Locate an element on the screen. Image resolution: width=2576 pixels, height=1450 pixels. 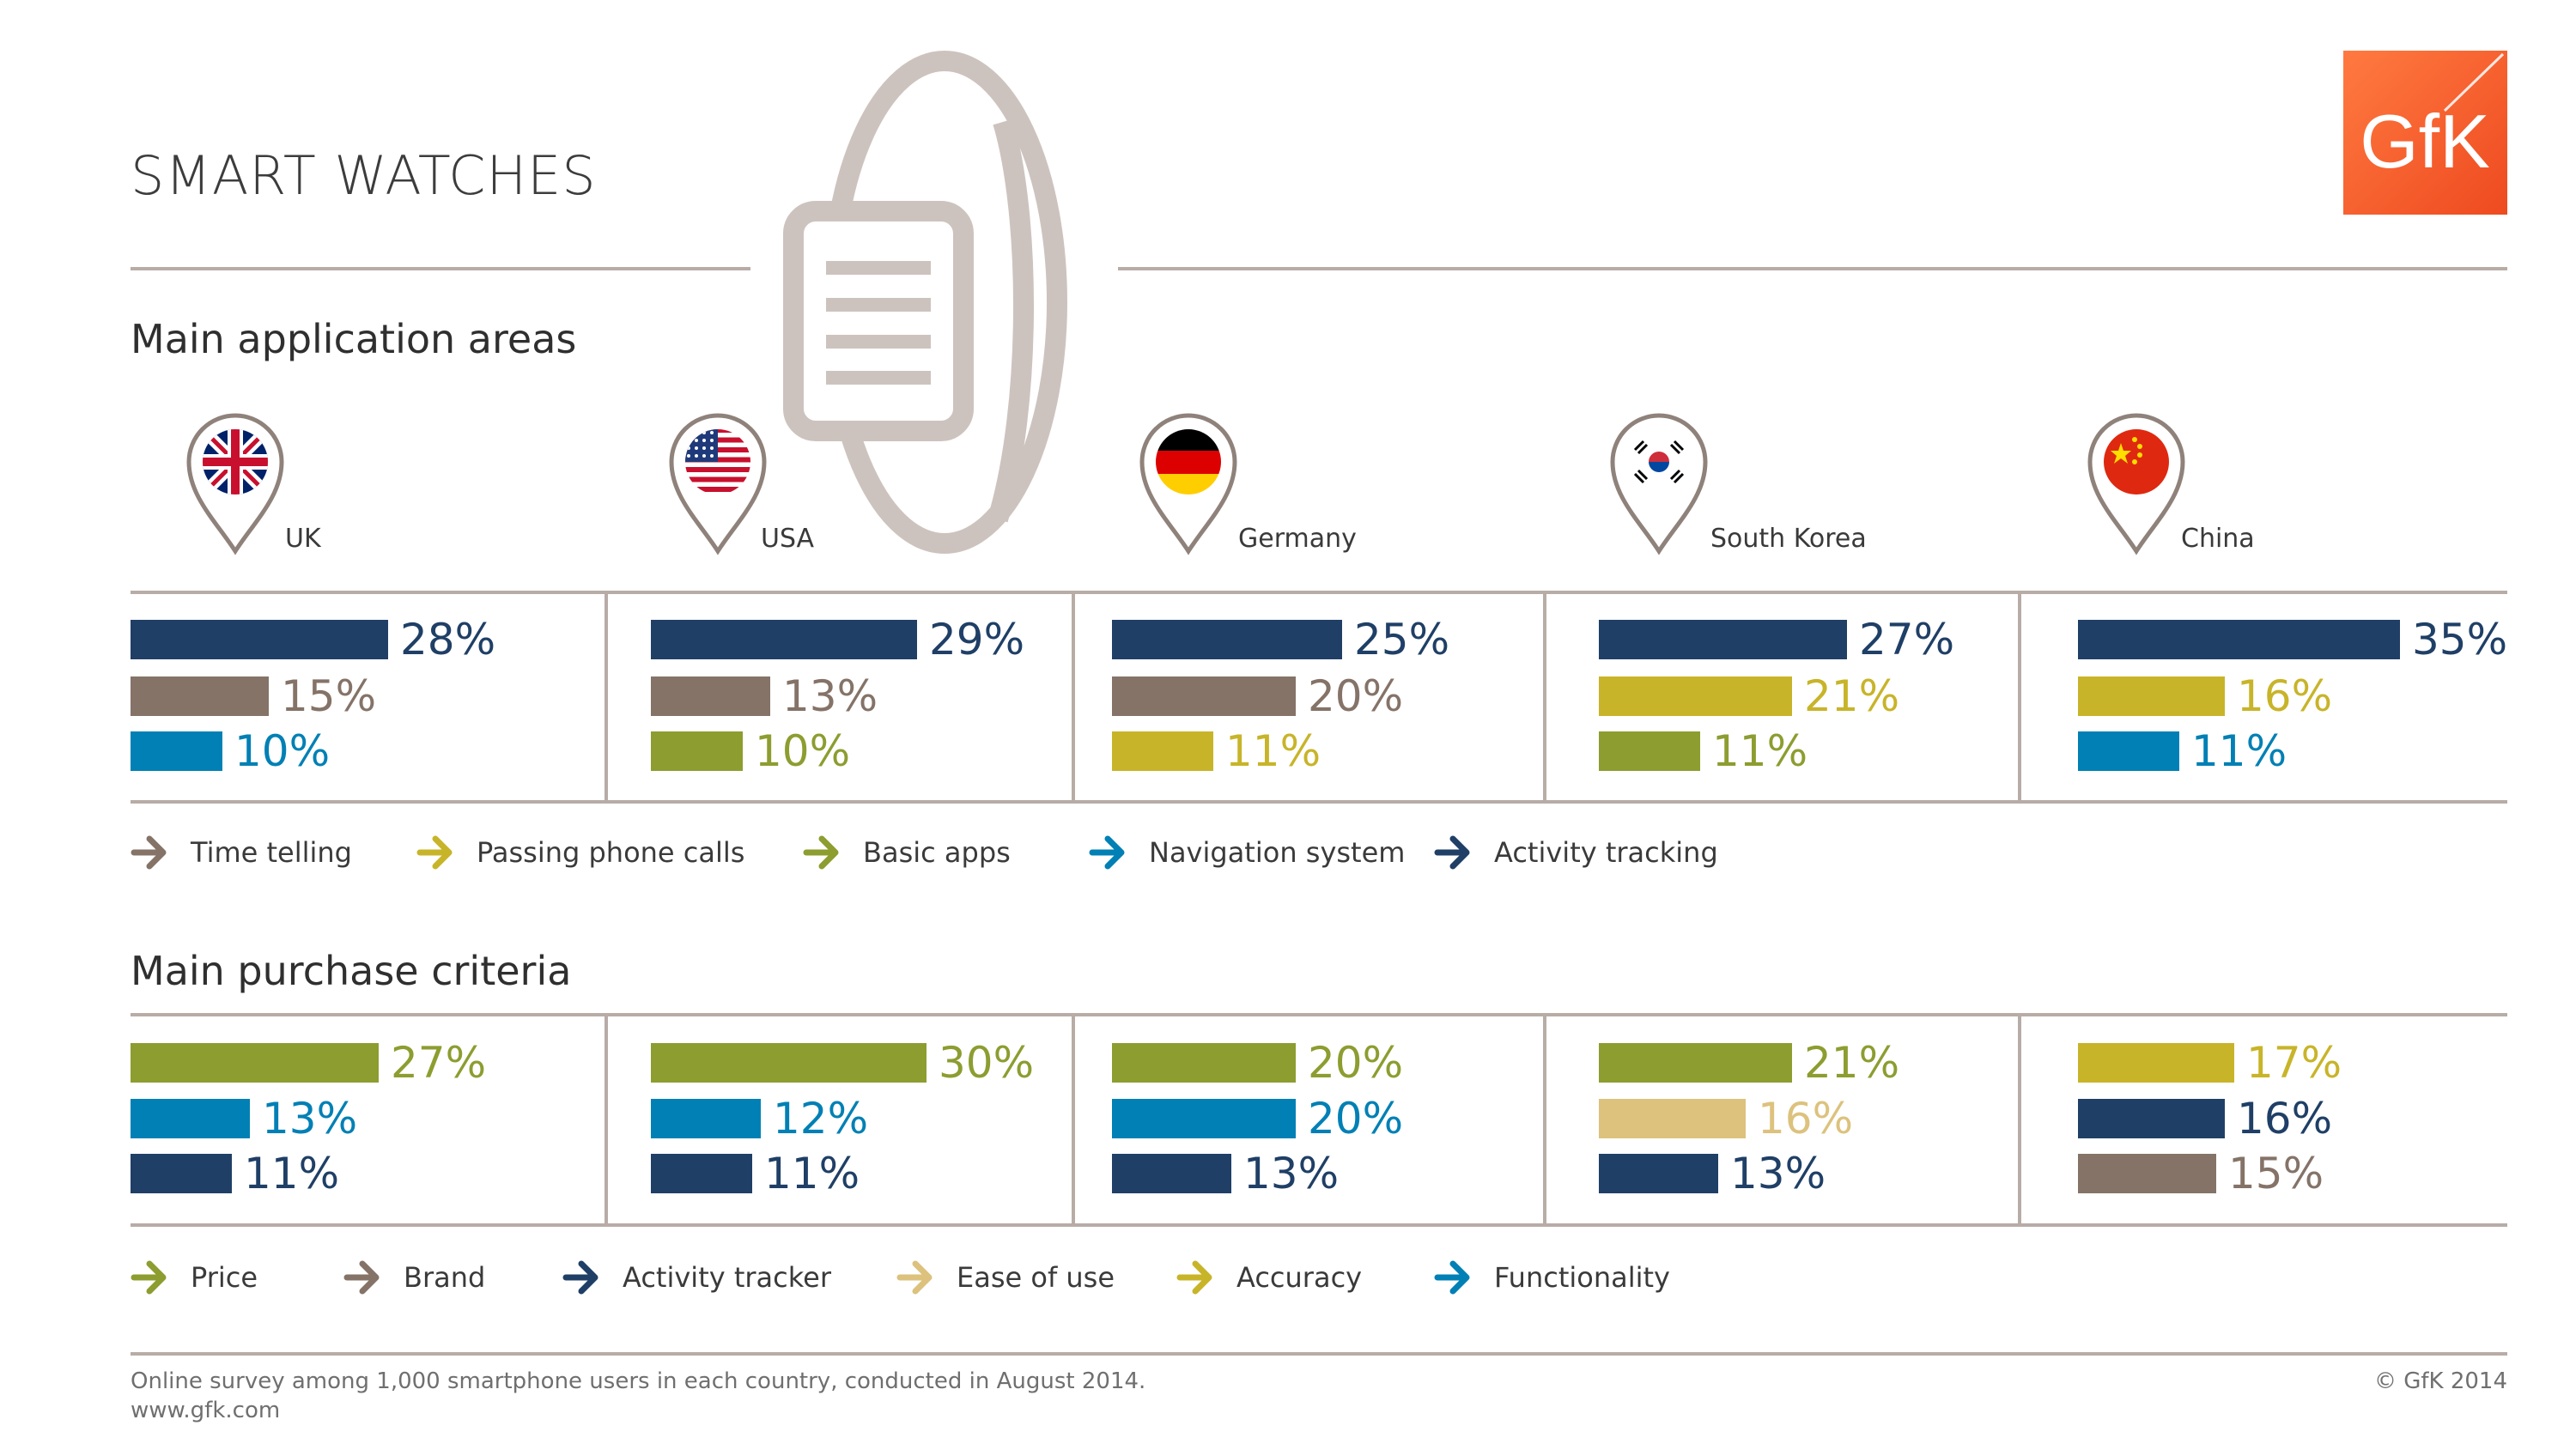
bar-germany-activity-tracker is located at coordinates (1171, 1174).